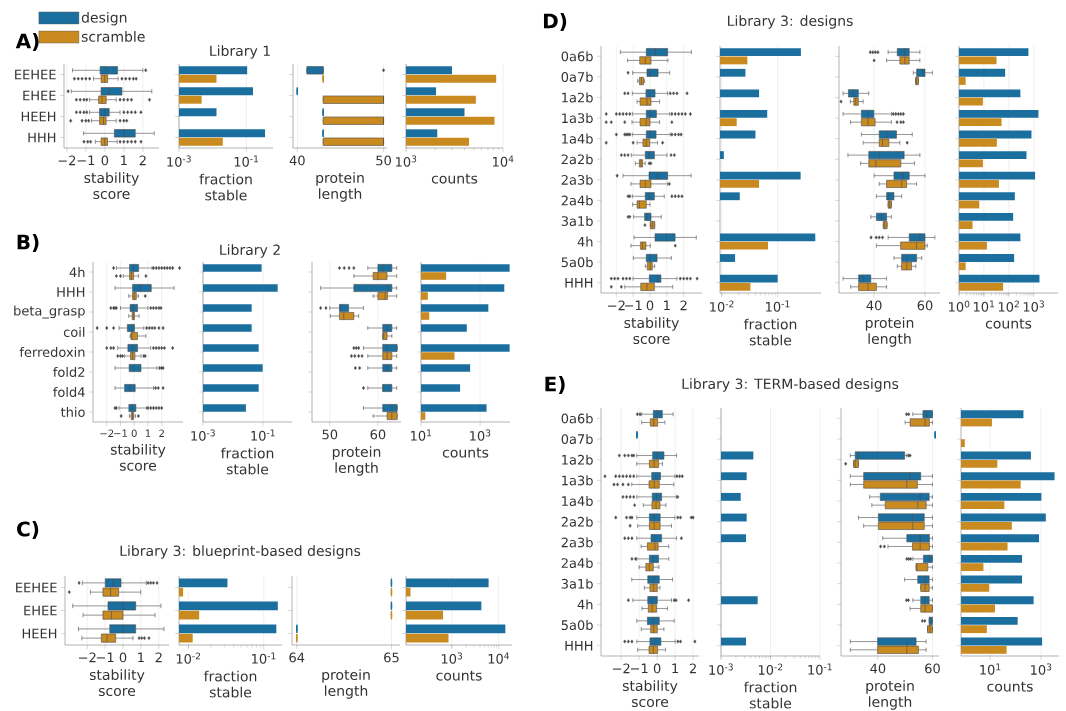  I want to click on legend-label: scramble, so click(113, 36).